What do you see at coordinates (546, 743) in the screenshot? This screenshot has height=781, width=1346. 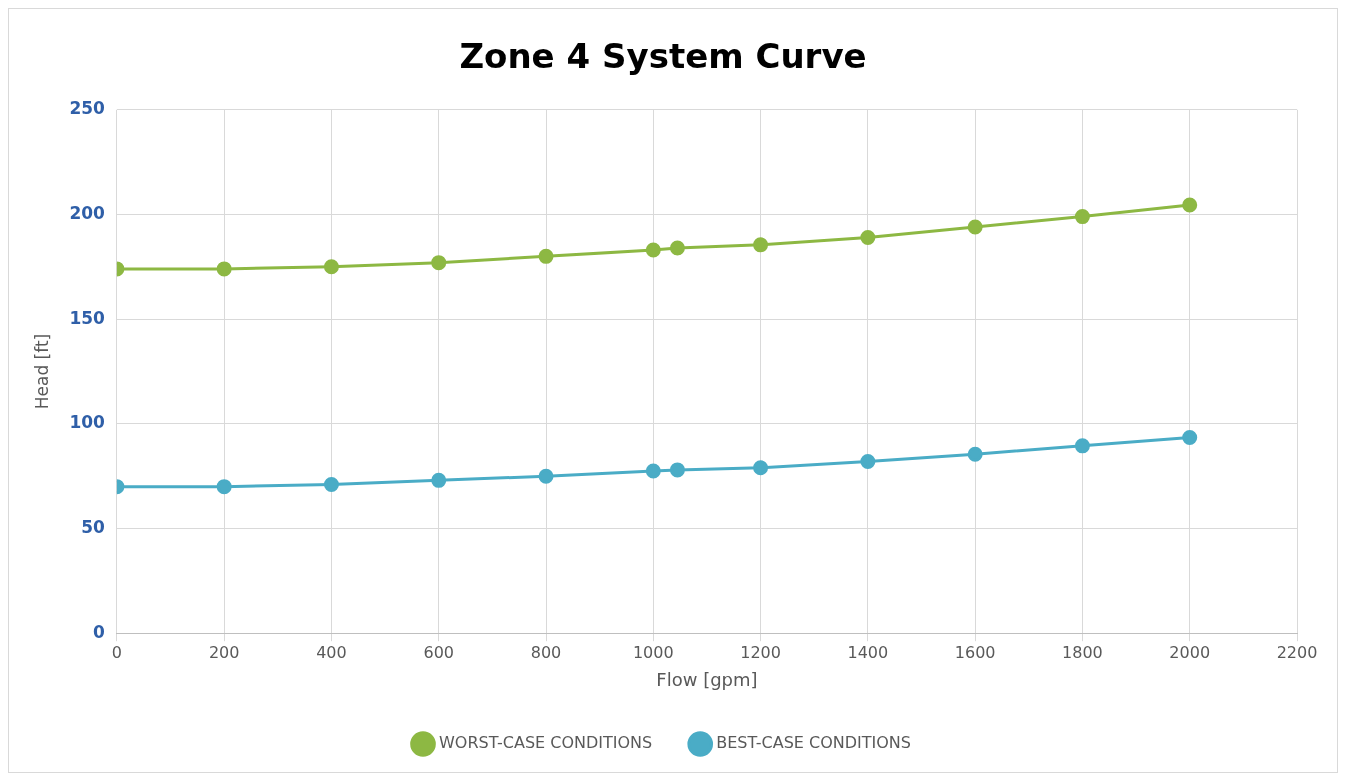 I see `legend-label: WORST-CASE CONDITIONS` at bounding box center [546, 743].